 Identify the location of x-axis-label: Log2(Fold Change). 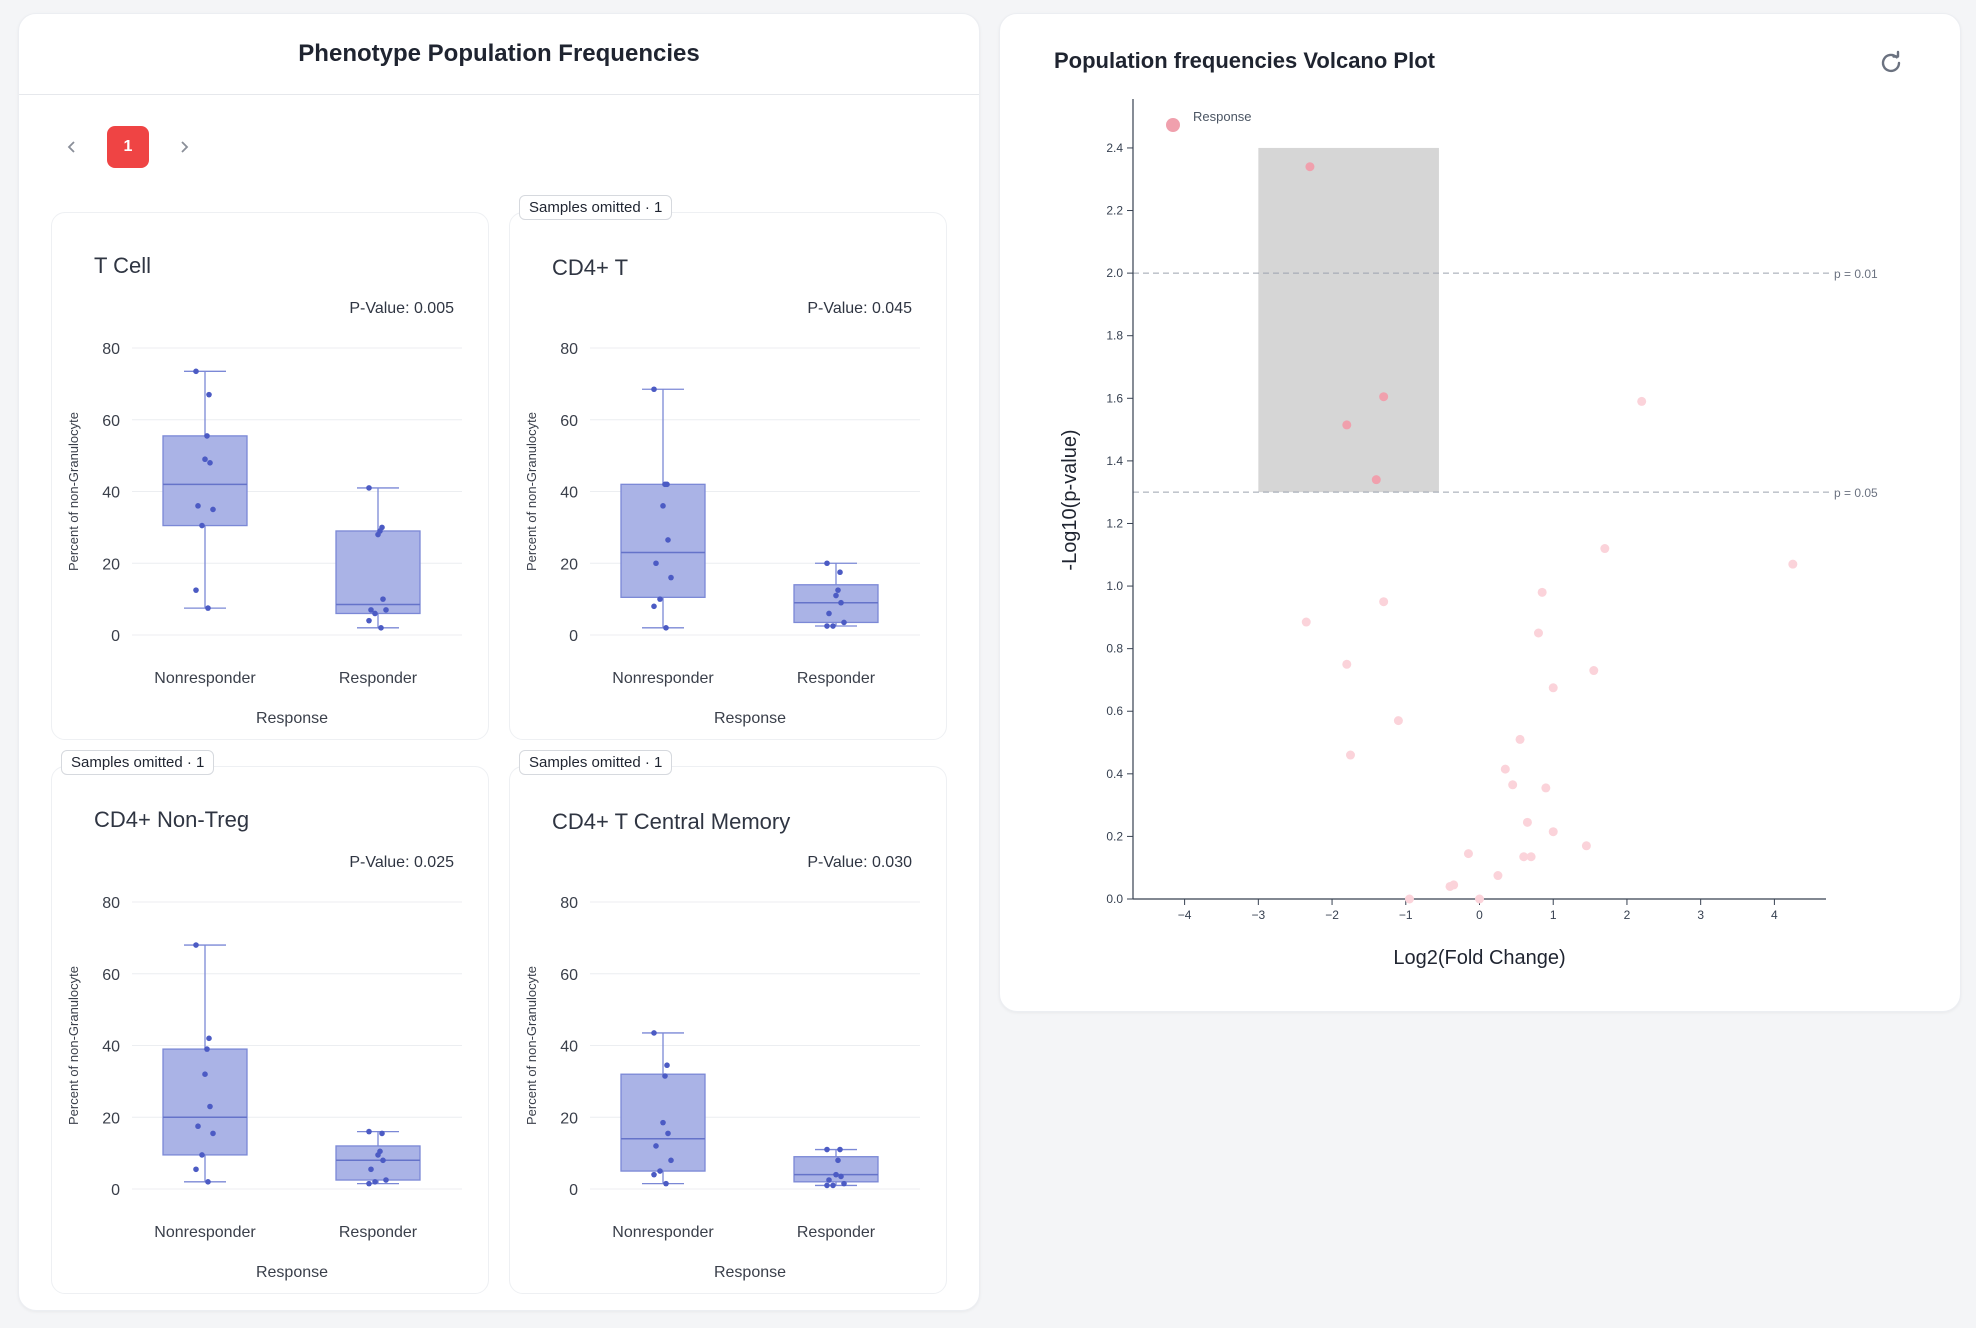
(1479, 958).